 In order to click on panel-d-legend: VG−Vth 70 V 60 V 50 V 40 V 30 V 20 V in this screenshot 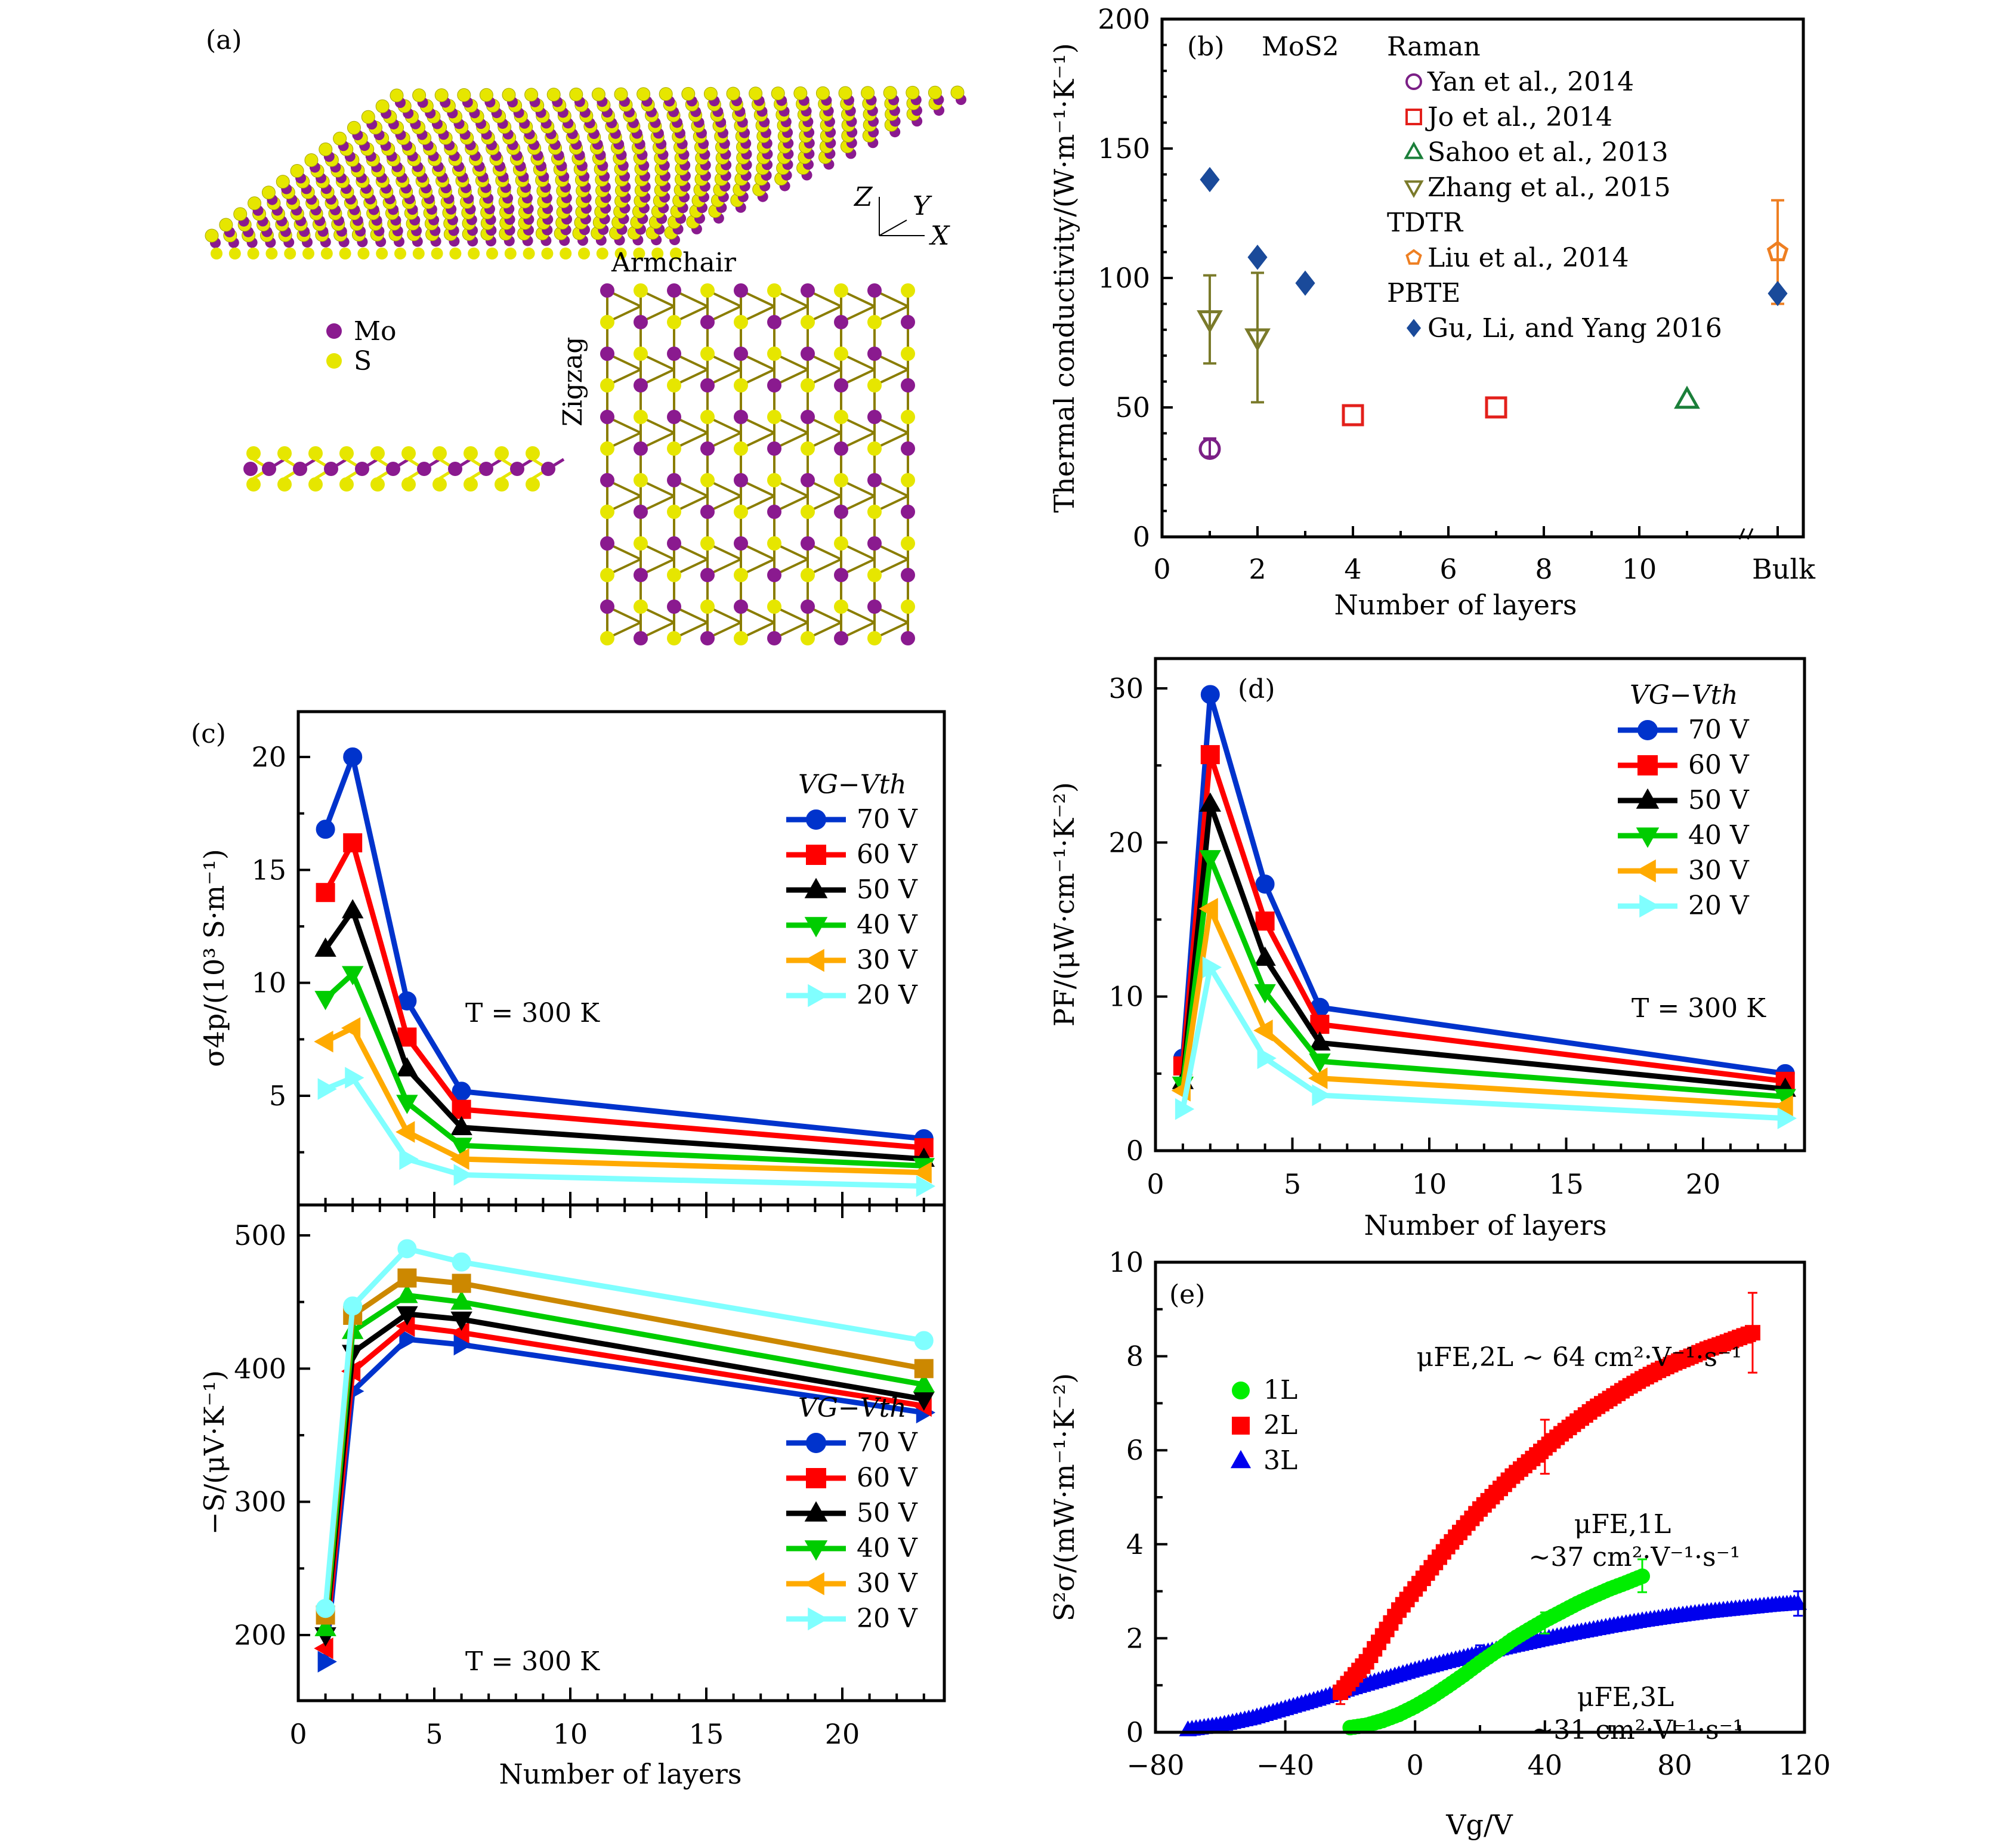, I will do `click(1684, 800)`.